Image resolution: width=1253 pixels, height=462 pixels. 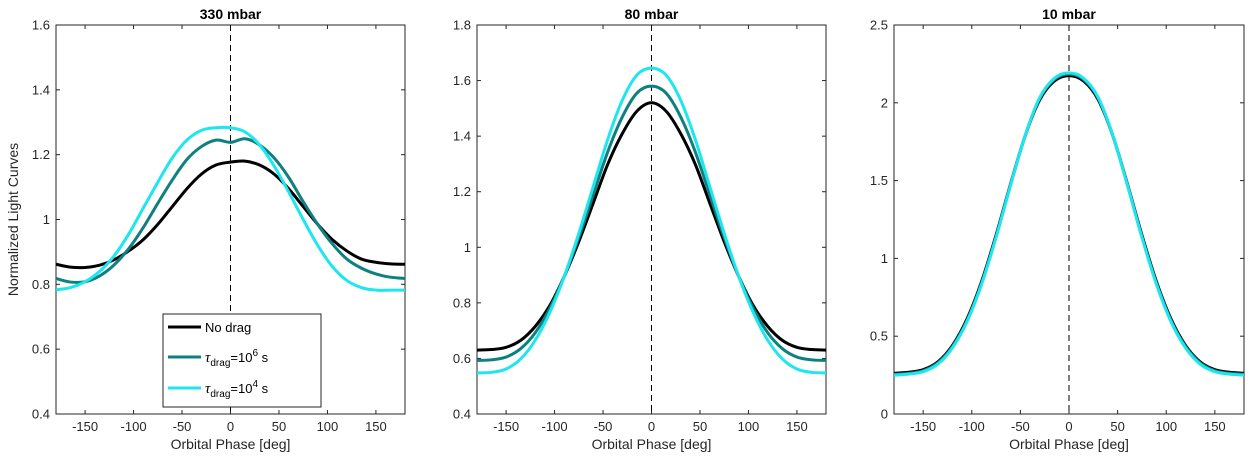 I want to click on y-tick-label: 1.5, so click(x=879, y=180).